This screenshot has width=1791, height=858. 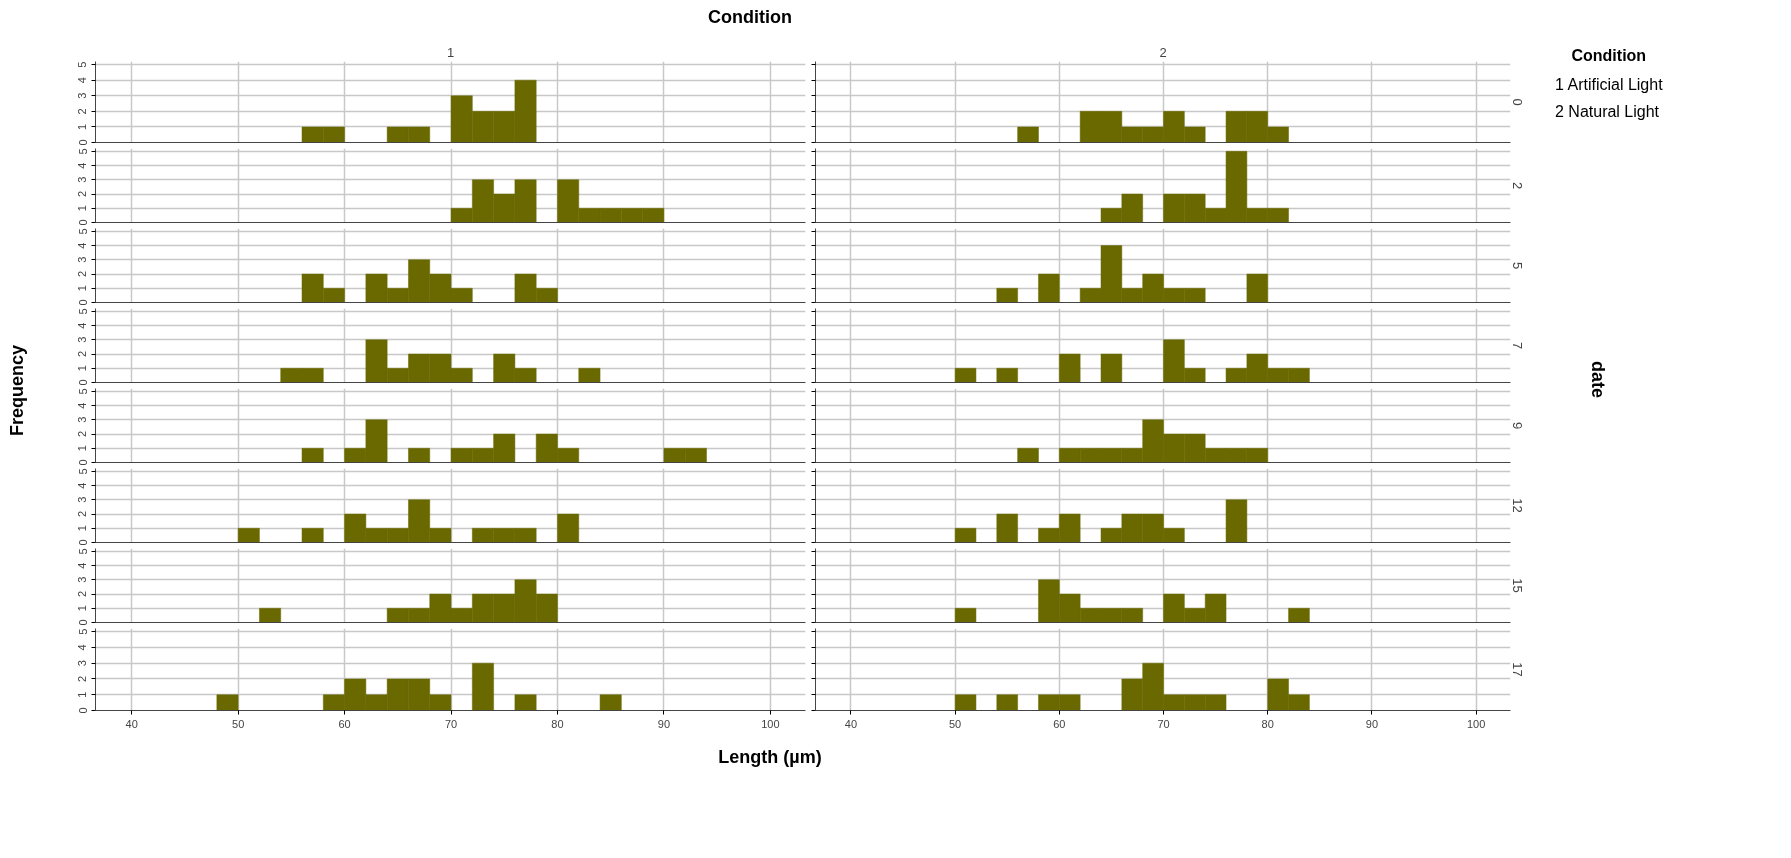 What do you see at coordinates (770, 757) in the screenshot?
I see `x-axis-title: Length (µm)` at bounding box center [770, 757].